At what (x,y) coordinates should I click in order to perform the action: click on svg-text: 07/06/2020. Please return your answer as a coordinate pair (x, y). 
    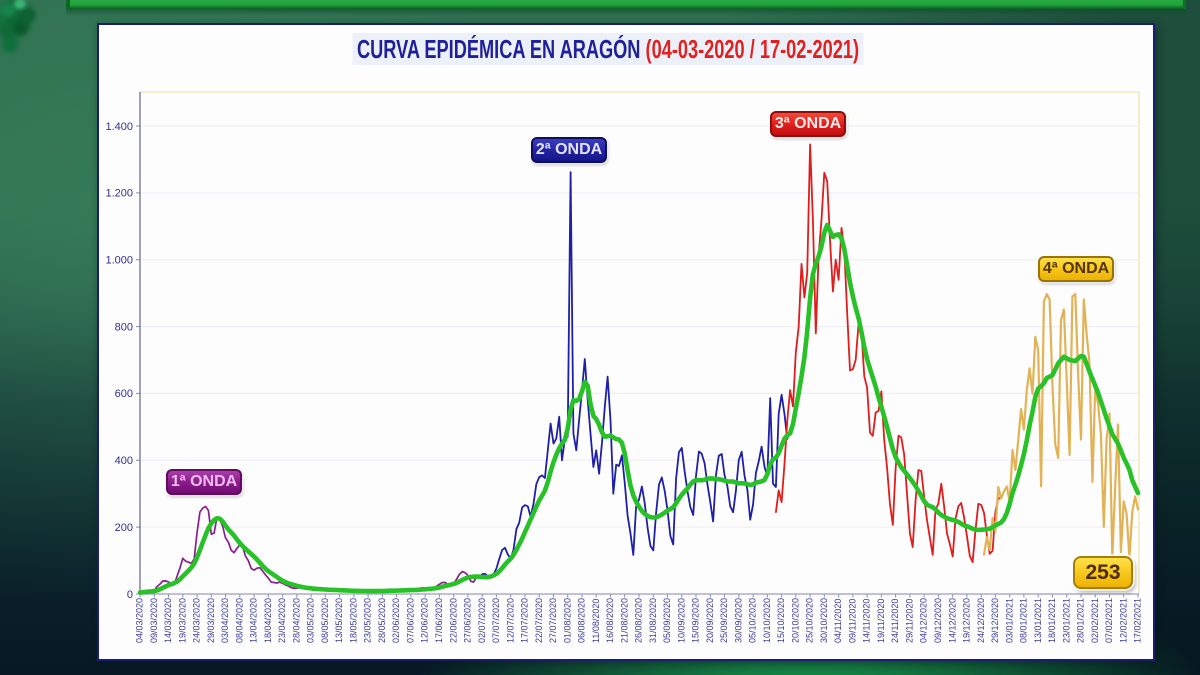
    Looking at the image, I should click on (411, 620).